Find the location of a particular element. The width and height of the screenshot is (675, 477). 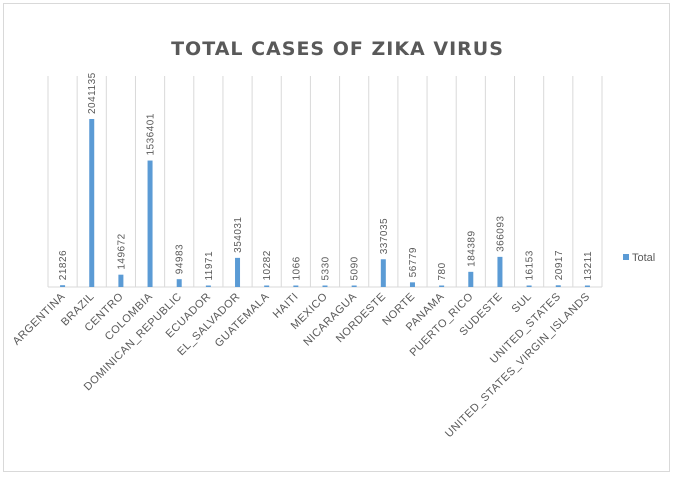

data-label: 337035 is located at coordinates (384, 236).